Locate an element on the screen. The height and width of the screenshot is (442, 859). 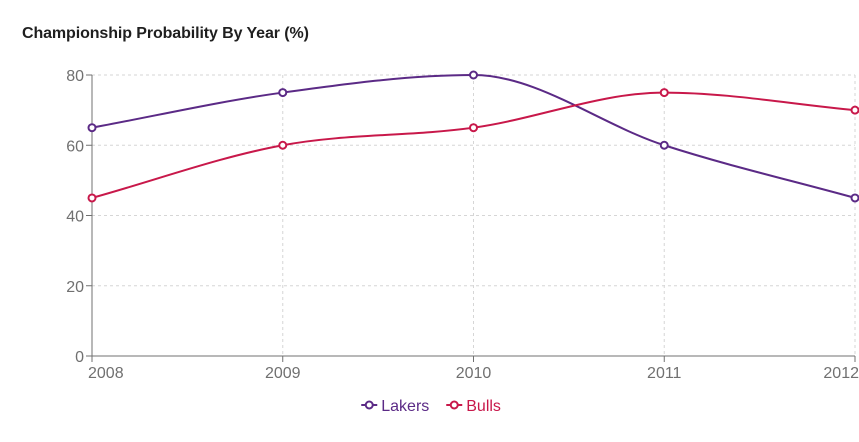
x-tick-label: 2011 is located at coordinates (664, 373).